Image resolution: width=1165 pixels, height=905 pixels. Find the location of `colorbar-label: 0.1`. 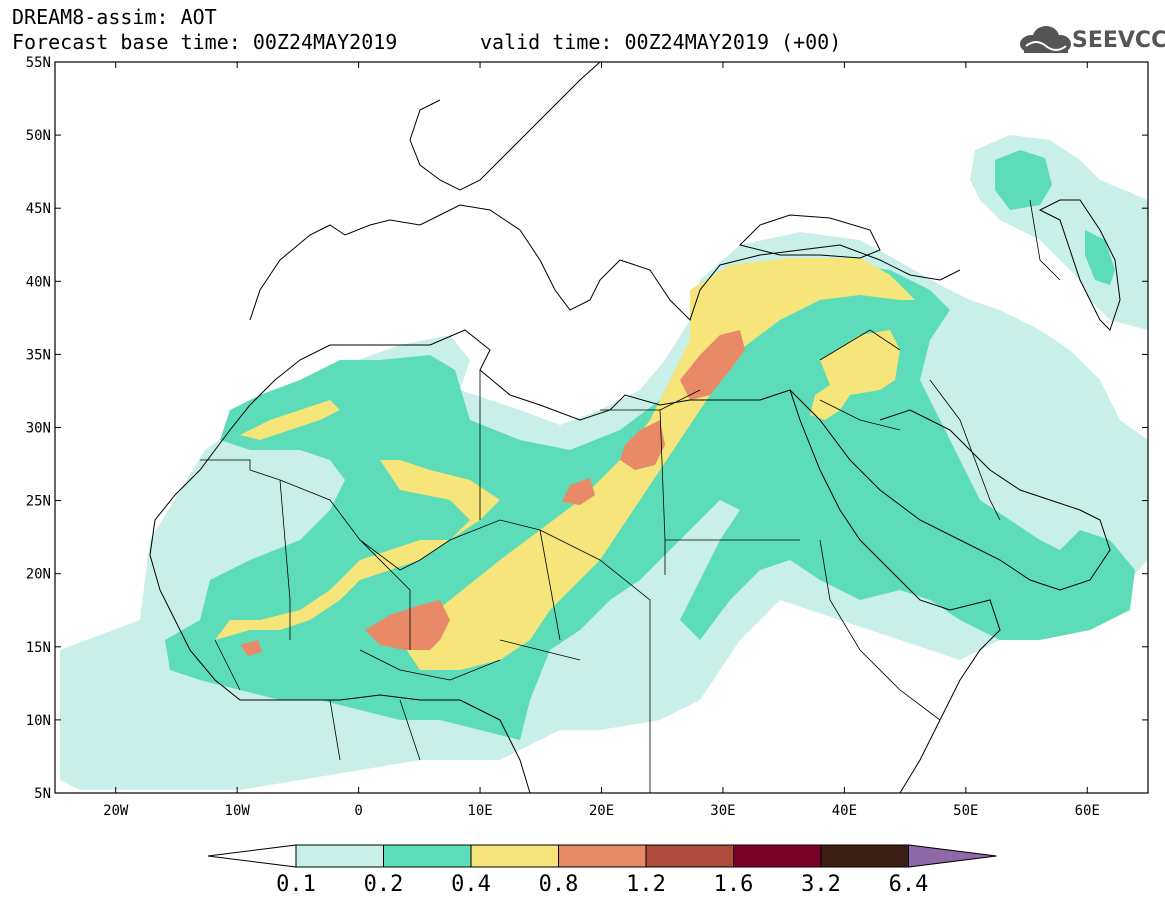

colorbar-label: 0.1 is located at coordinates (296, 884).